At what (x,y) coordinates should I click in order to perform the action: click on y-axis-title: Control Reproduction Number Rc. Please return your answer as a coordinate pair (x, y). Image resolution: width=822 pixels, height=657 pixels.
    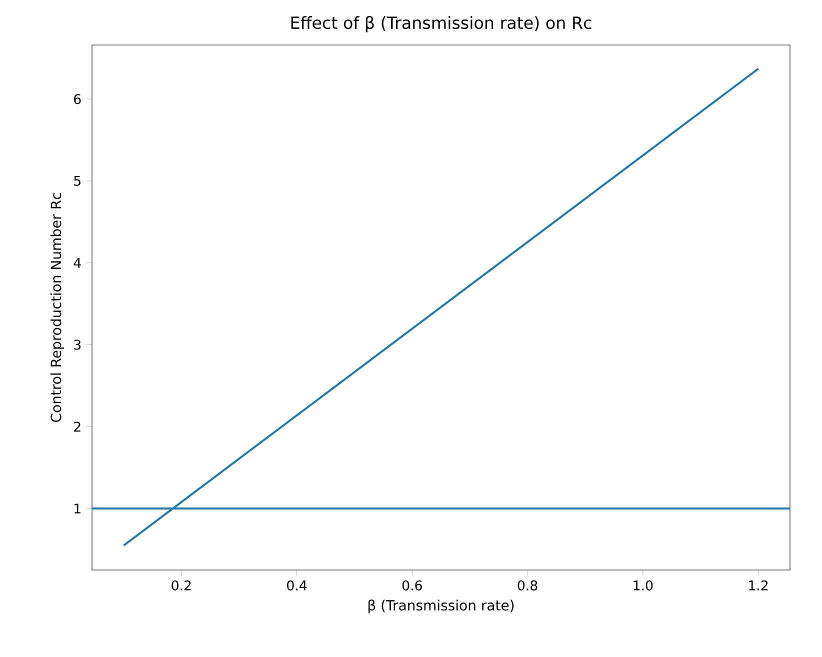
    Looking at the image, I should click on (57, 307).